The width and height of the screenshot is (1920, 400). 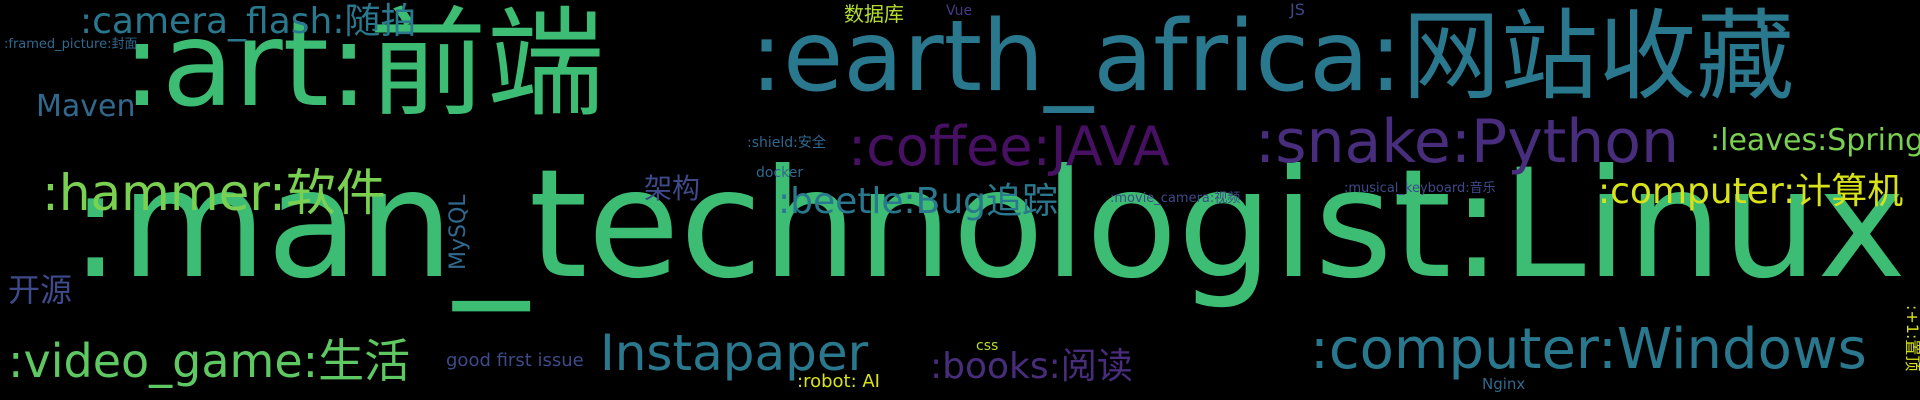 What do you see at coordinates (1911, 338) in the screenshot?
I see `word-plus-one-pin-top: :+1:置顶` at bounding box center [1911, 338].